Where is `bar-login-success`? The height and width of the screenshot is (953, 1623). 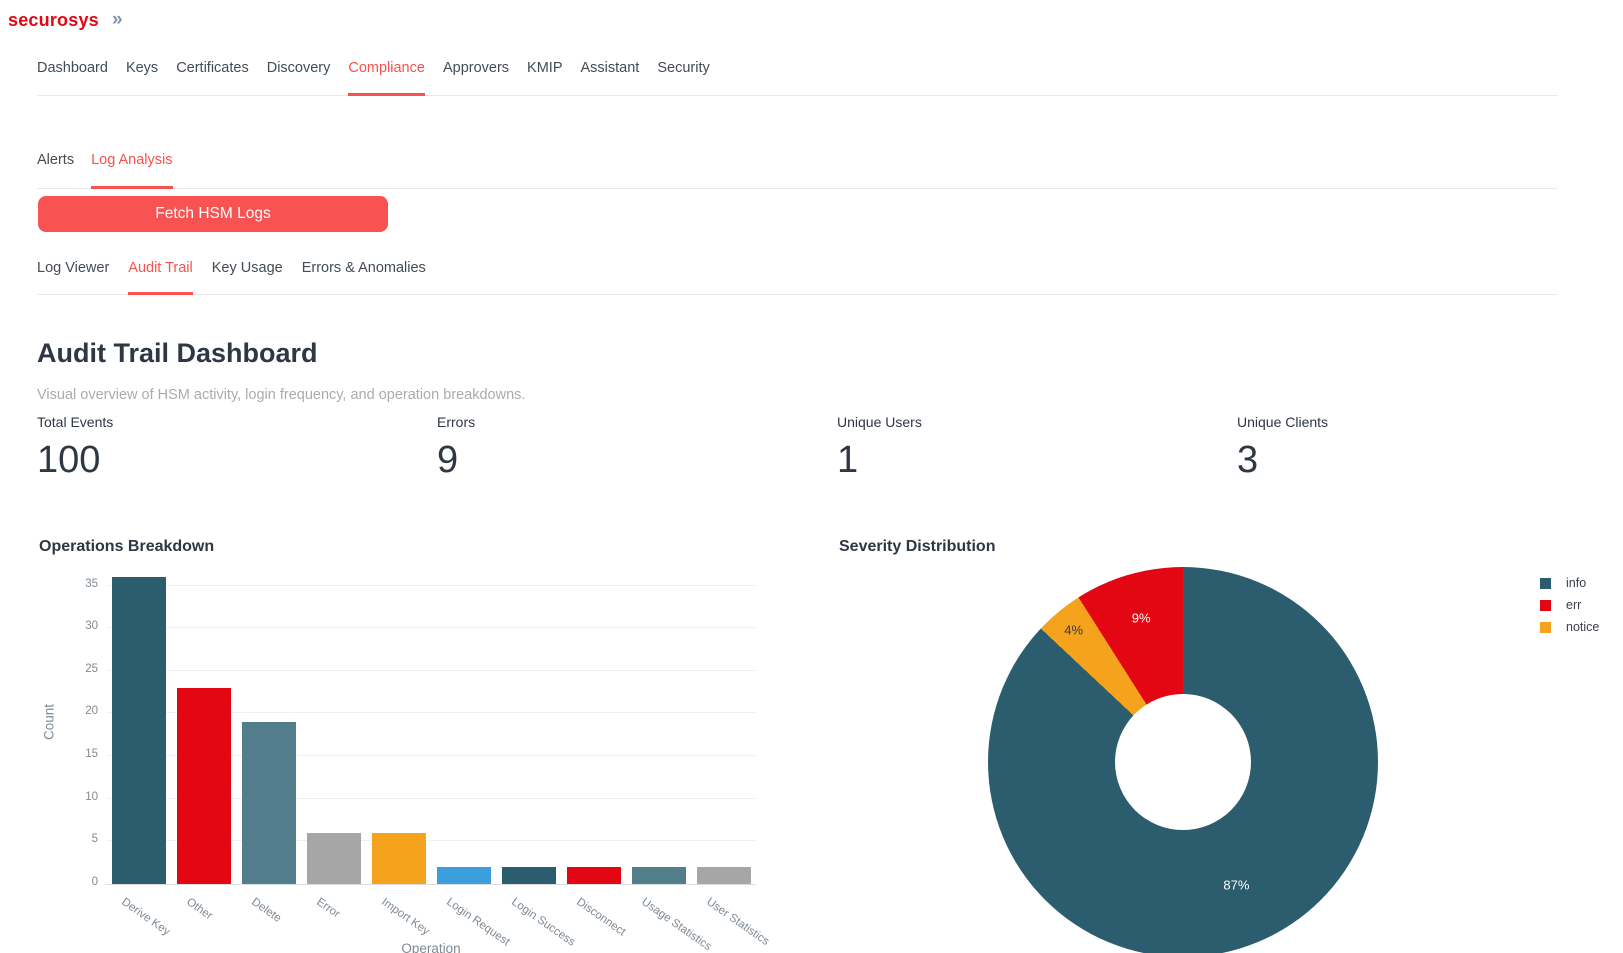 bar-login-success is located at coordinates (528, 875).